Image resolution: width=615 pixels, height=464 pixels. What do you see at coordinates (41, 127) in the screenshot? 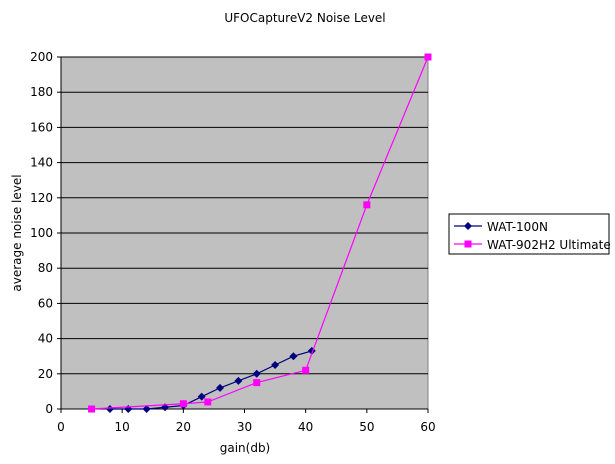
I see `y-tick-label: 160` at bounding box center [41, 127].